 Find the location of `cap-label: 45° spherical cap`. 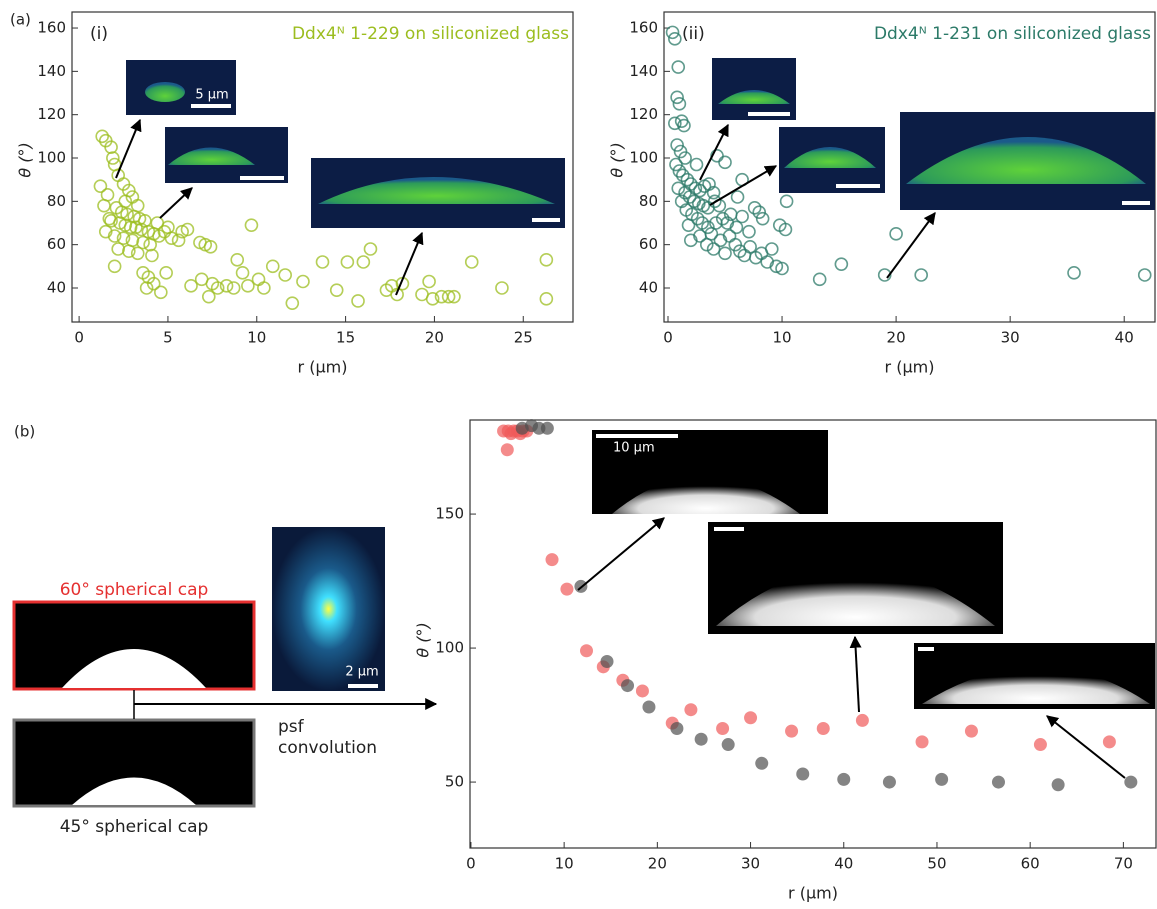

cap-label: 45° spherical cap is located at coordinates (134, 827).